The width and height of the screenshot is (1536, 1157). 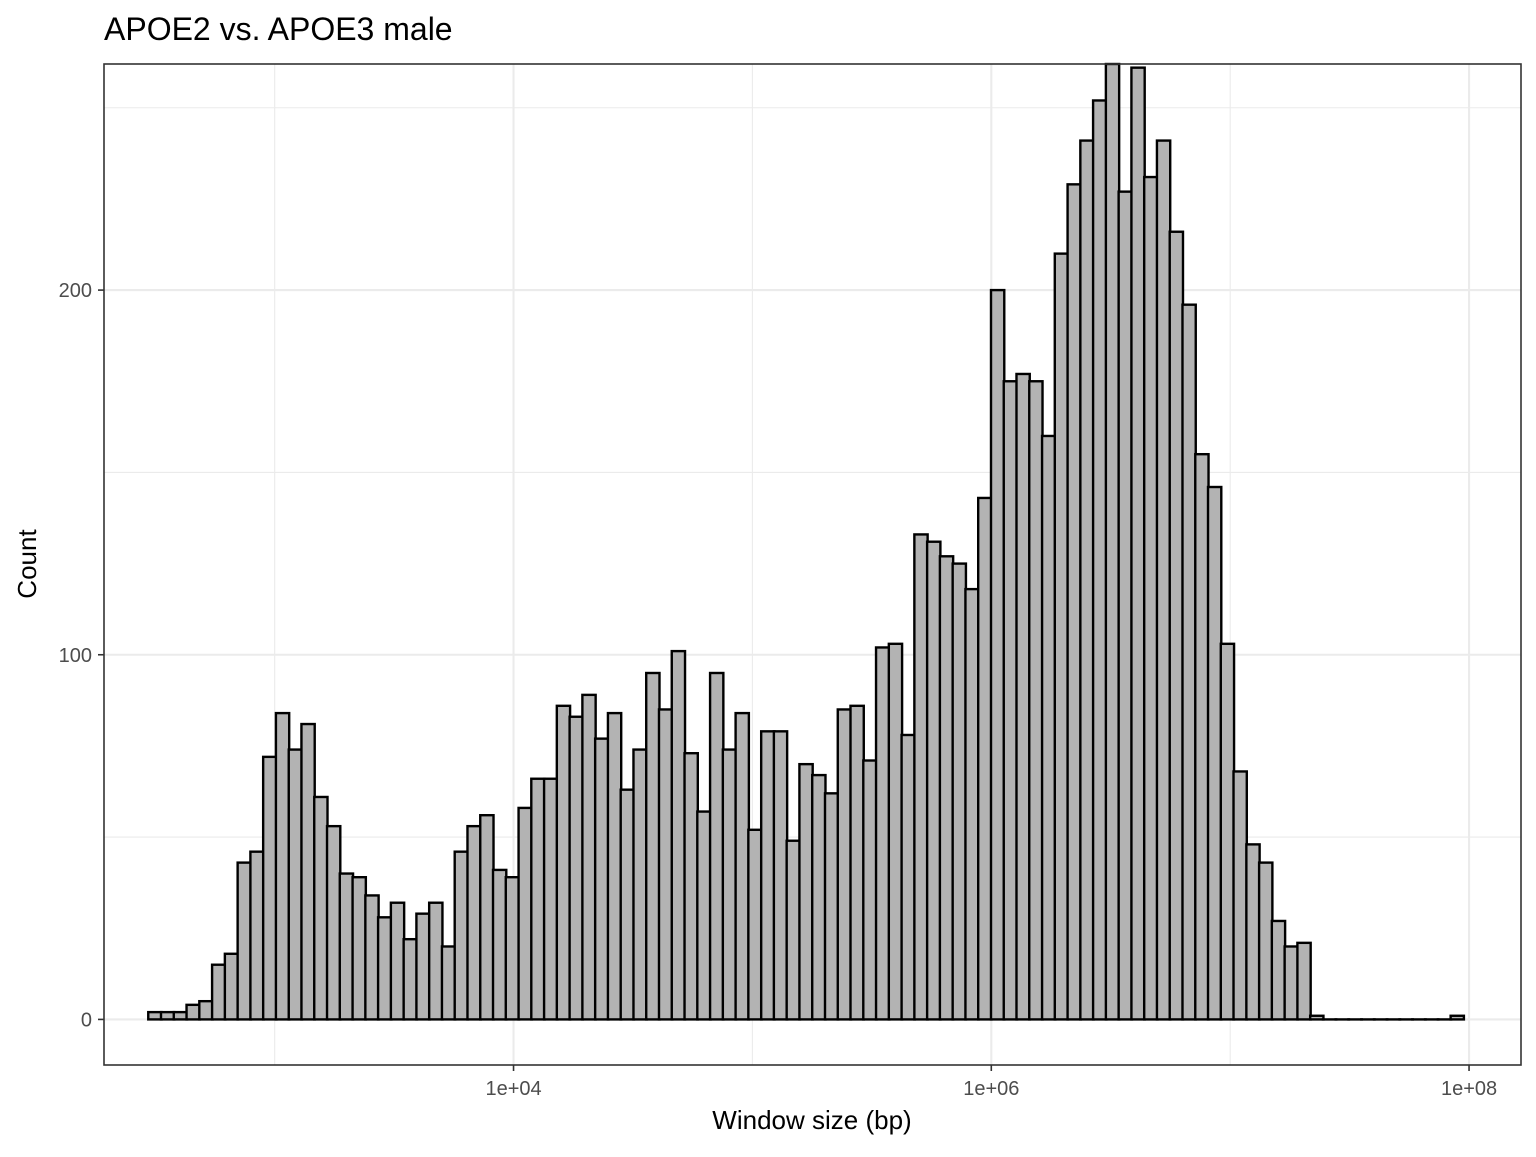 I want to click on x-axis-title: Window size (bp), so click(x=811, y=1120).